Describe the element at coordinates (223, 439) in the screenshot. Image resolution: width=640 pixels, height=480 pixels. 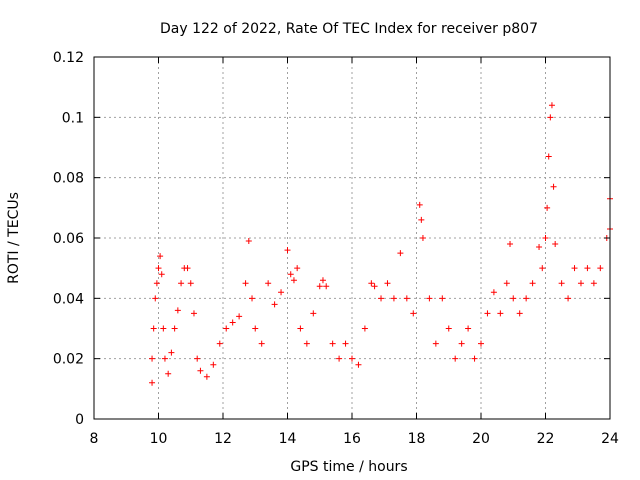
I see `x-tick-label: 12` at that location.